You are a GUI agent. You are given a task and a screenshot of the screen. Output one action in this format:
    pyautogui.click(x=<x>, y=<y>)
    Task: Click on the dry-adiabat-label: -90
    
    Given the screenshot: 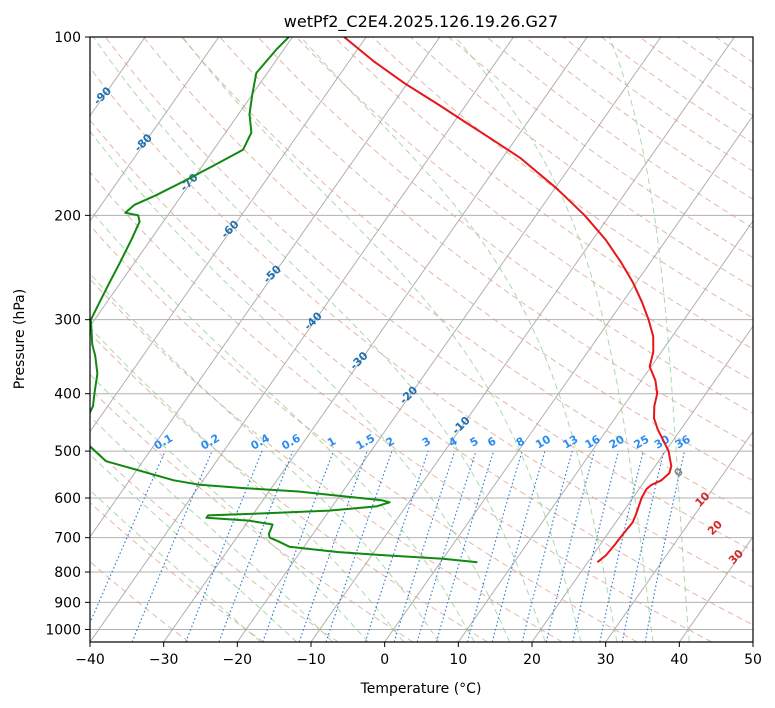 What is the action you would take?
    pyautogui.click(x=102, y=95)
    